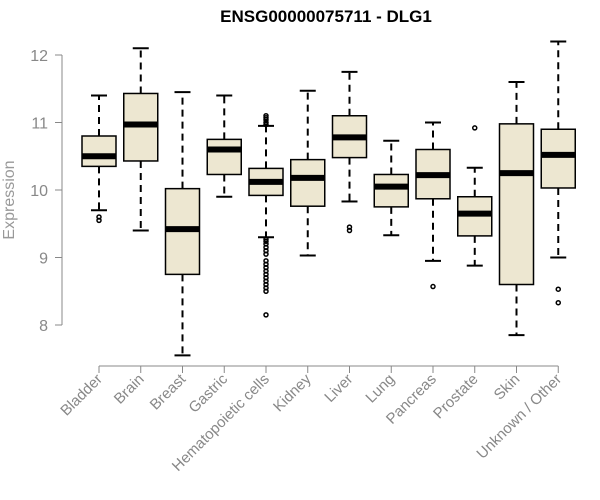  Describe the element at coordinates (456, 397) in the screenshot. I see `x-tick-label: Prostate` at that location.